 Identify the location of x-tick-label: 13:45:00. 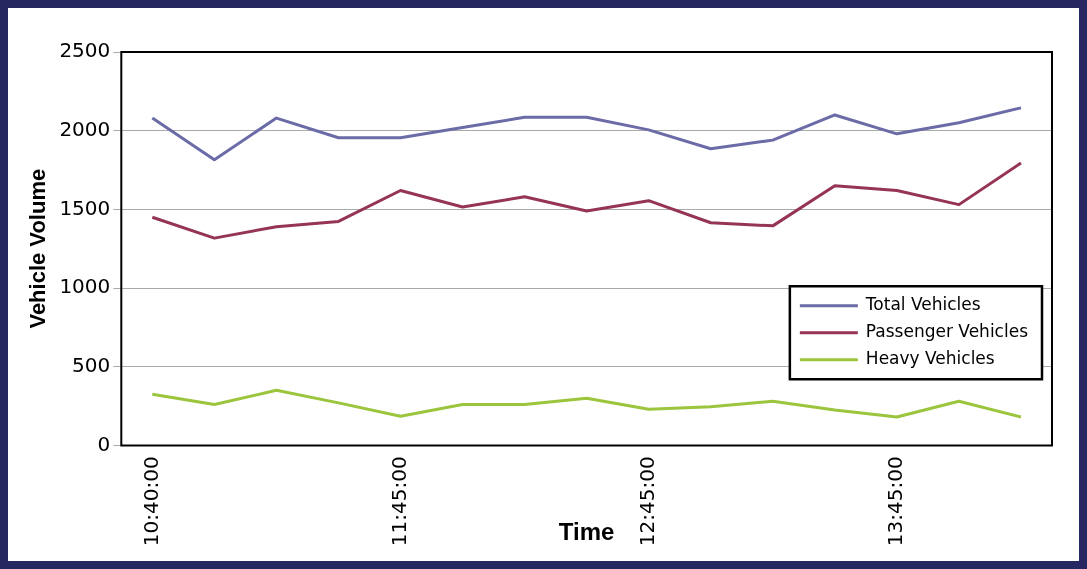
(895, 501).